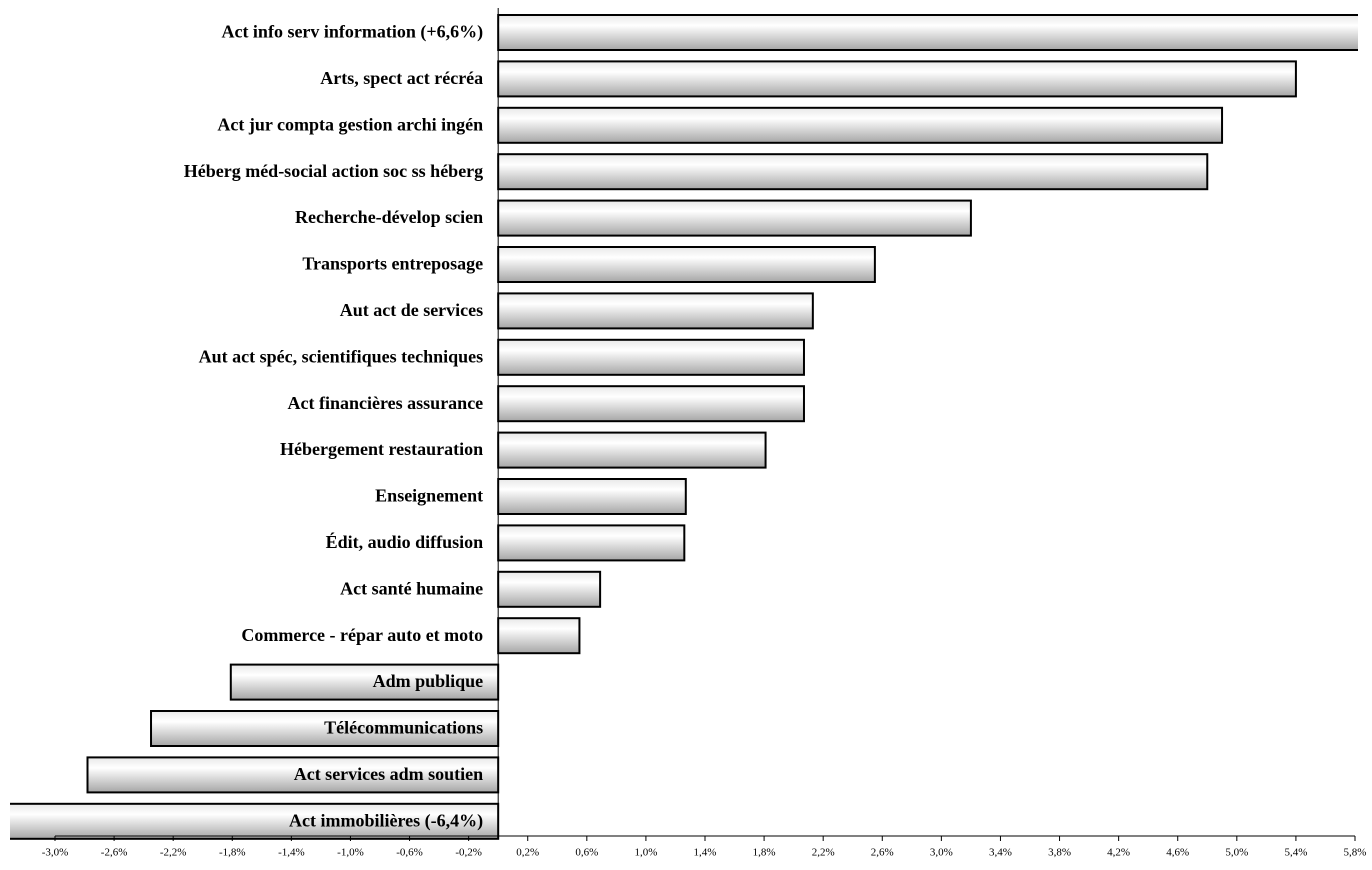 This screenshot has height=870, width=1372. I want to click on x-tick-label: -1,4%, so click(291, 853).